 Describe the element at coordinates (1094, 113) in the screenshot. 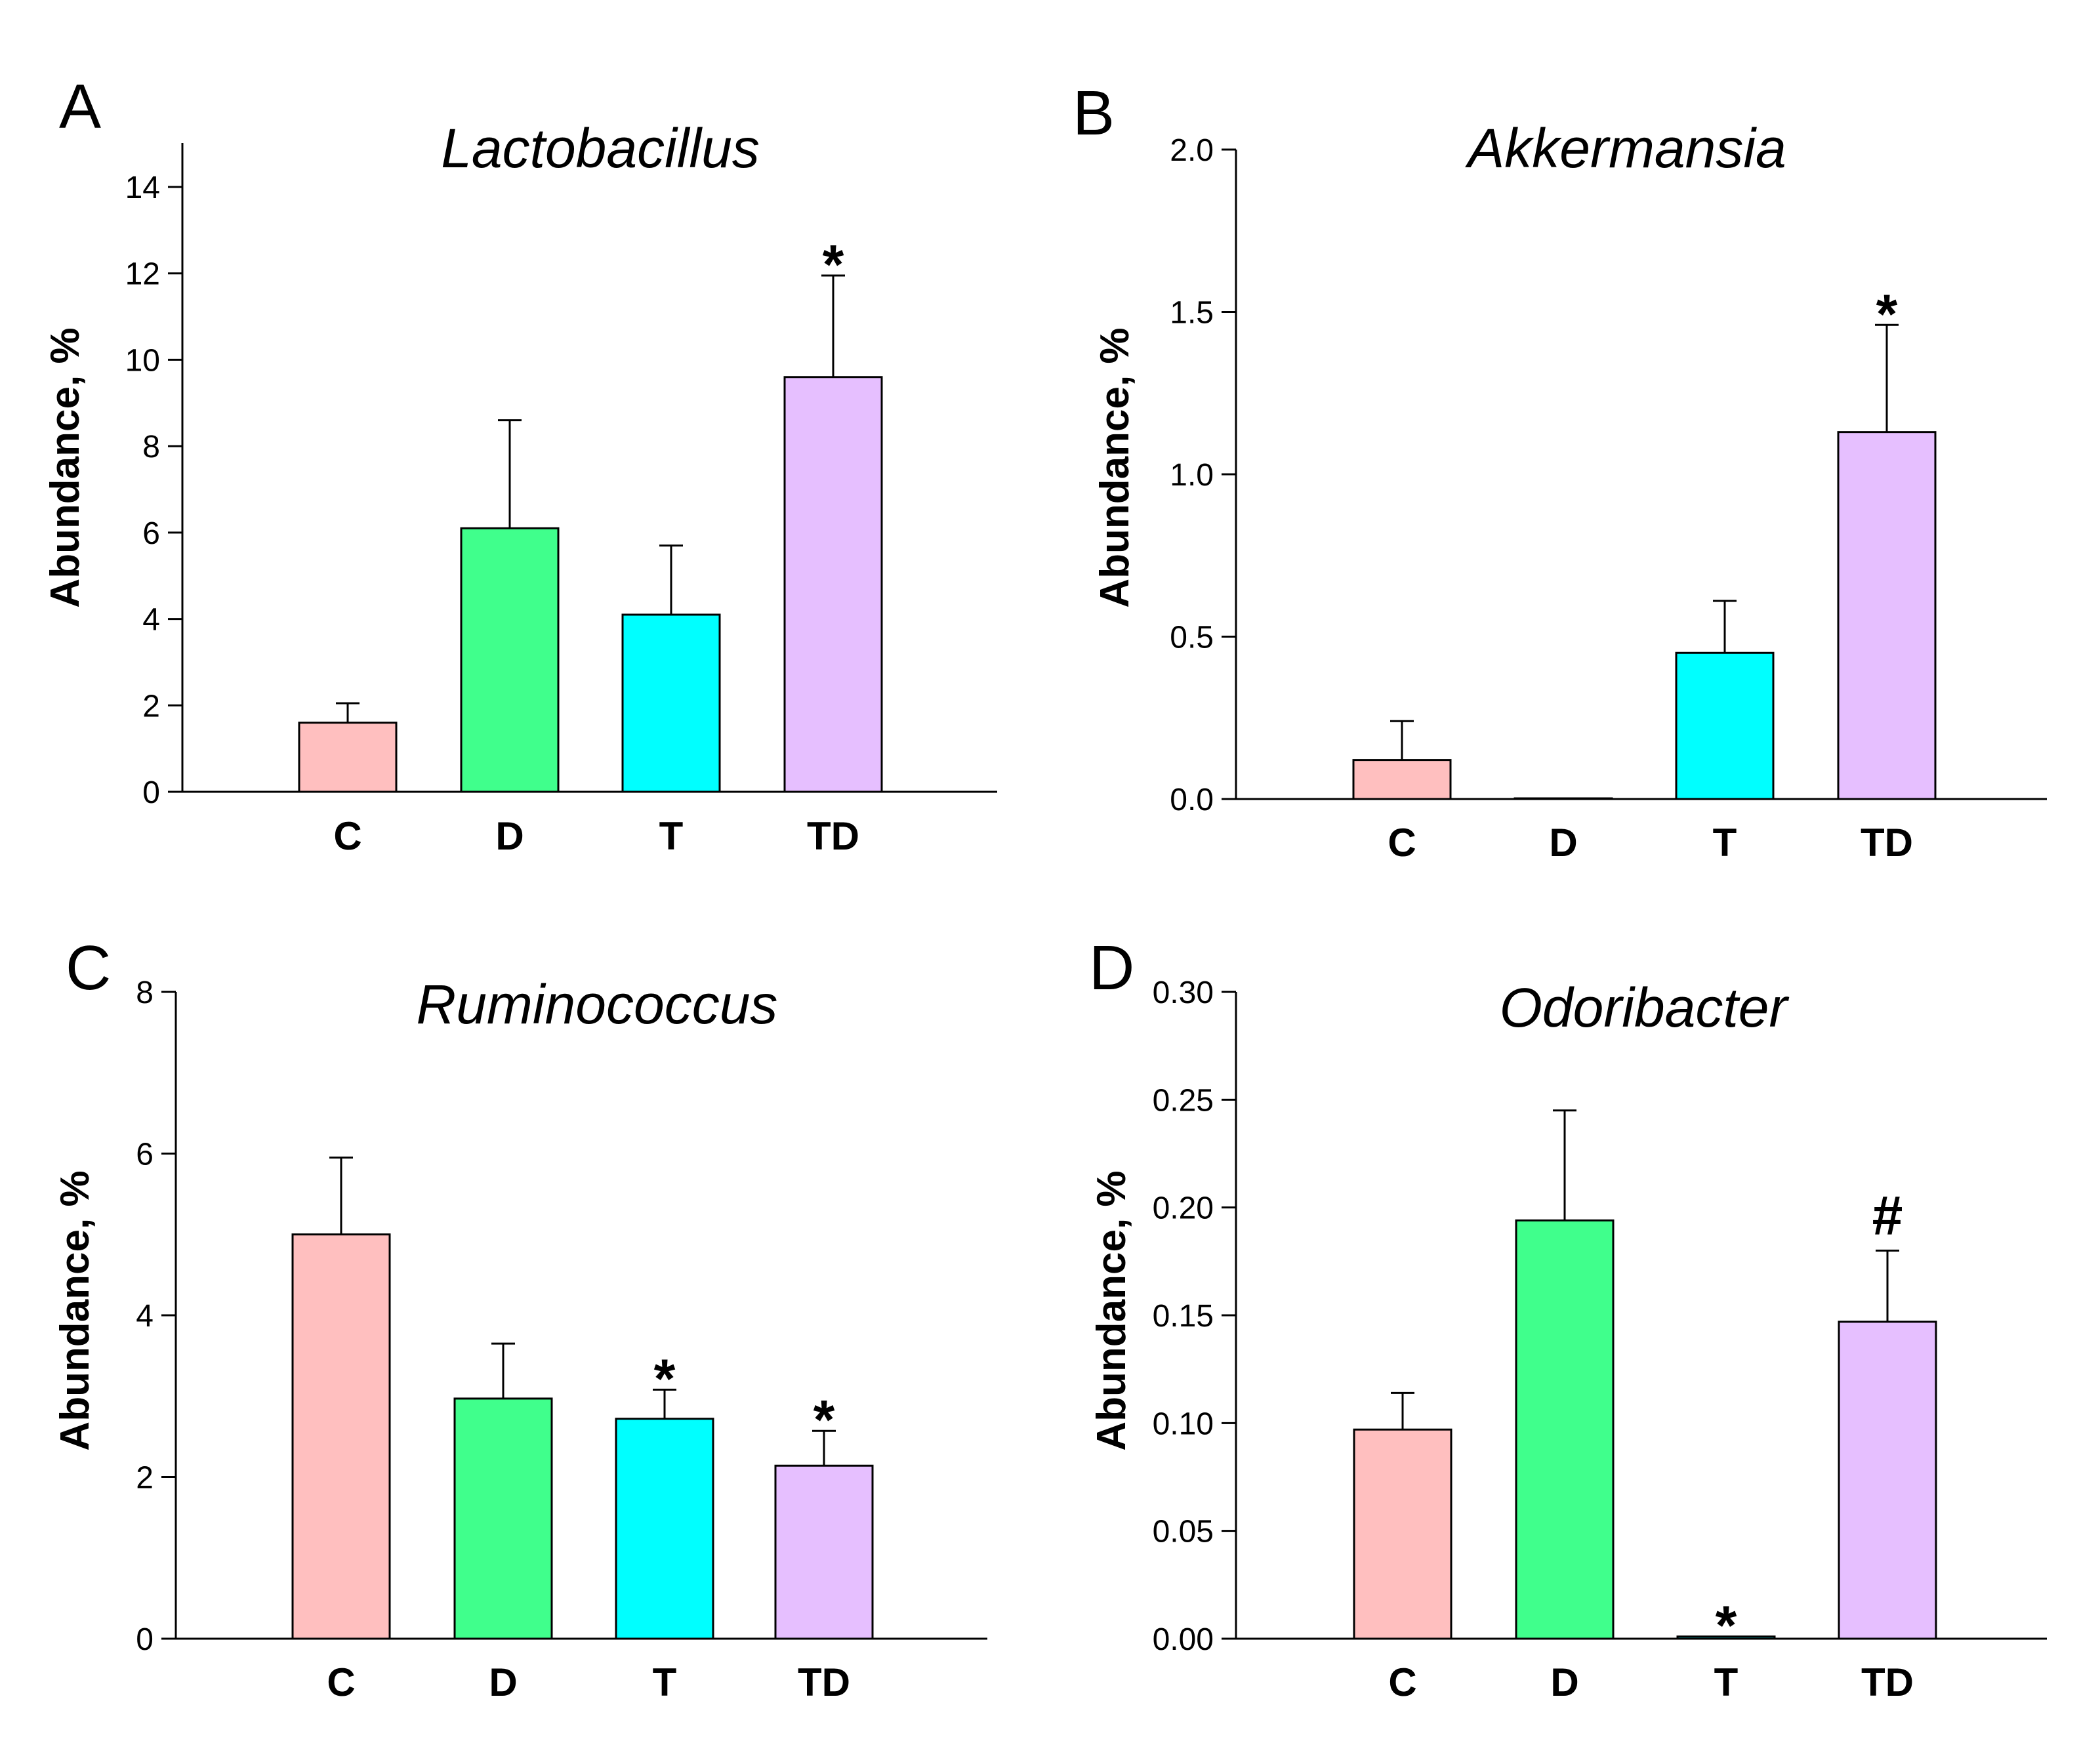

I see `panel-letter: B` at that location.